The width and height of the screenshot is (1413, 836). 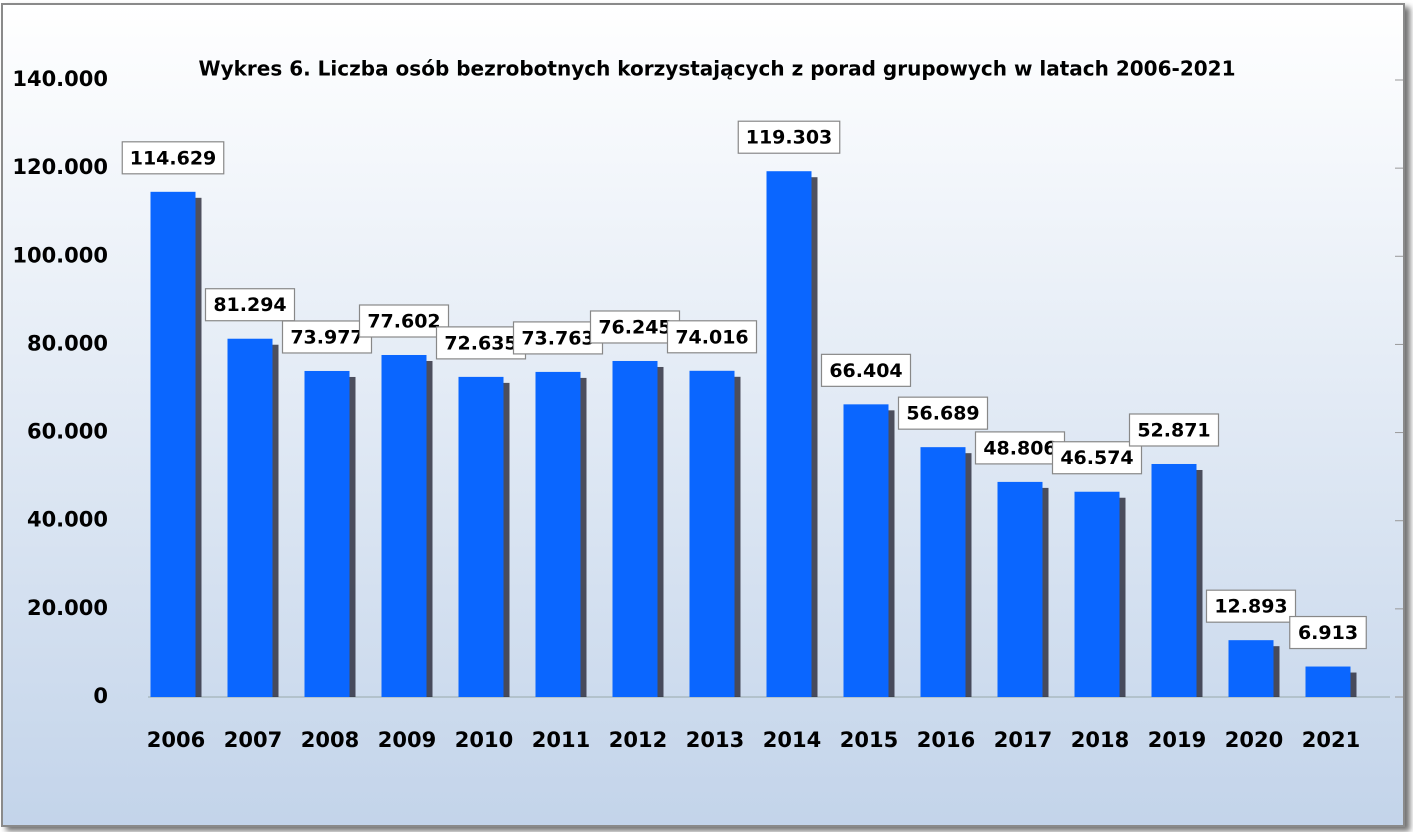 I want to click on data-label: 73.763, so click(x=557, y=338).